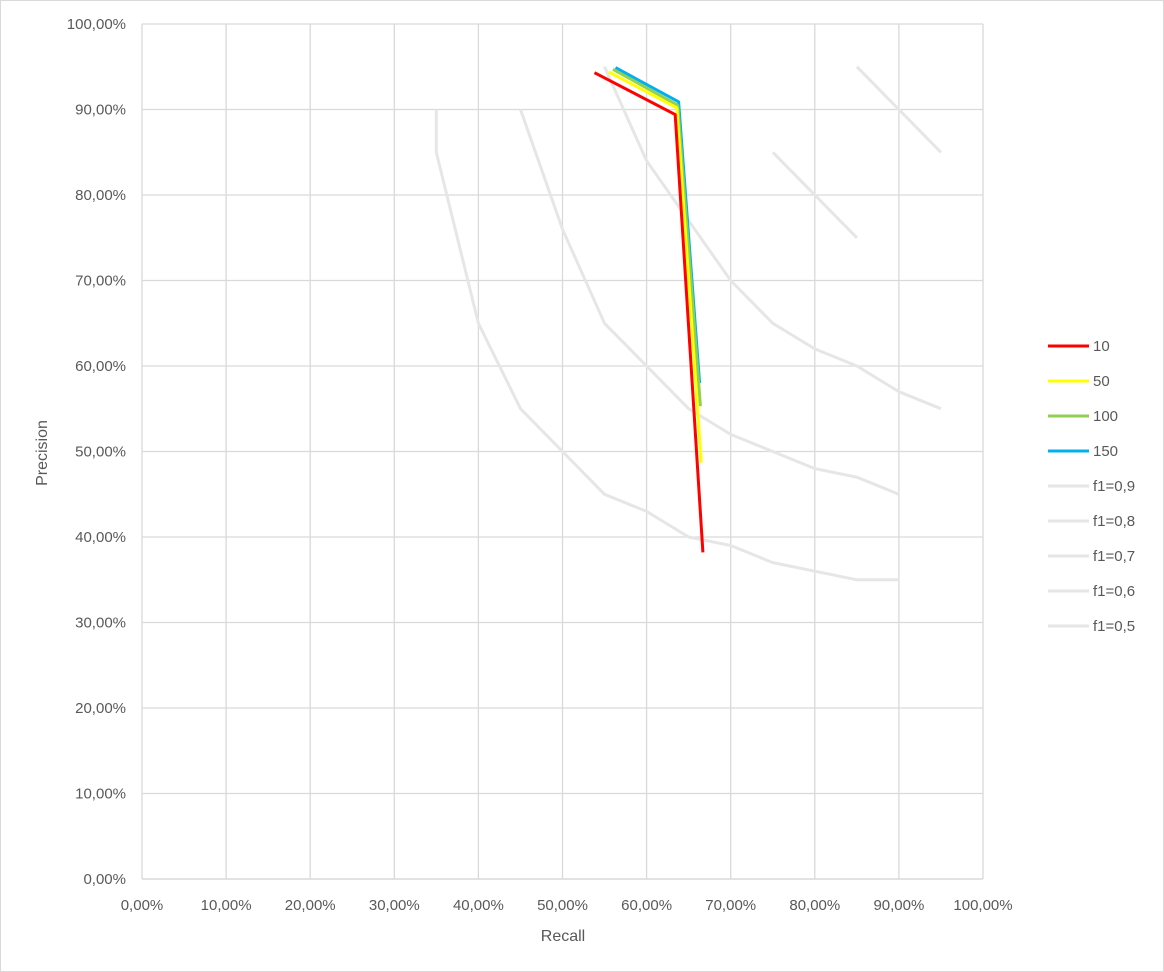  Describe the element at coordinates (100, 281) in the screenshot. I see `y-tick-label: 70,00%` at that location.